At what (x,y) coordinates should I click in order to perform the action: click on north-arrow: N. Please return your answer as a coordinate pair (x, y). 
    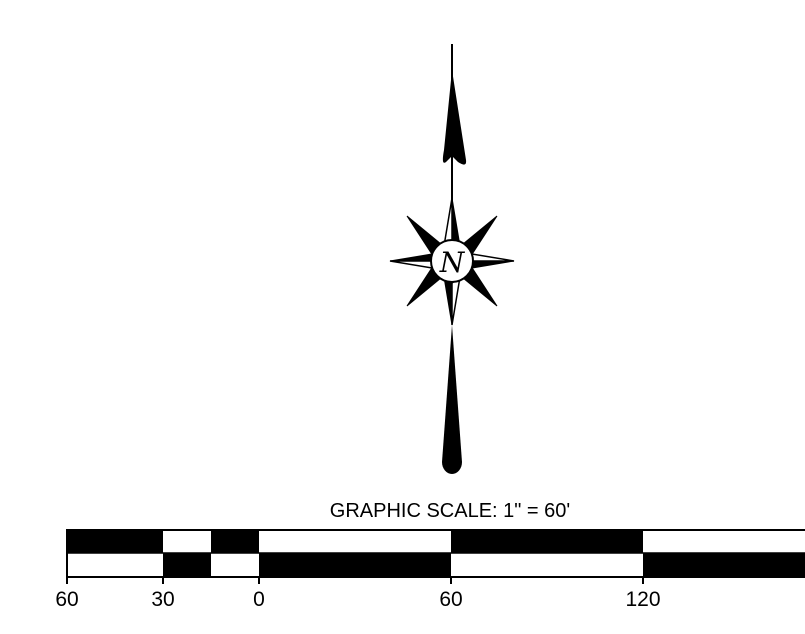
    Looking at the image, I should click on (452, 259).